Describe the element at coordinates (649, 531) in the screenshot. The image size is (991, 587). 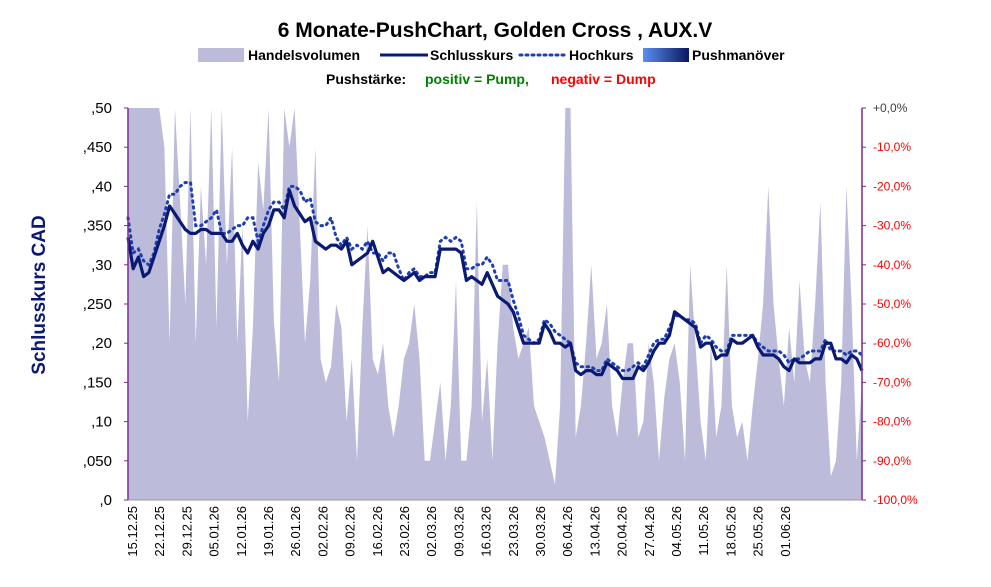
I see `x-tick-label: 27.04.26` at that location.